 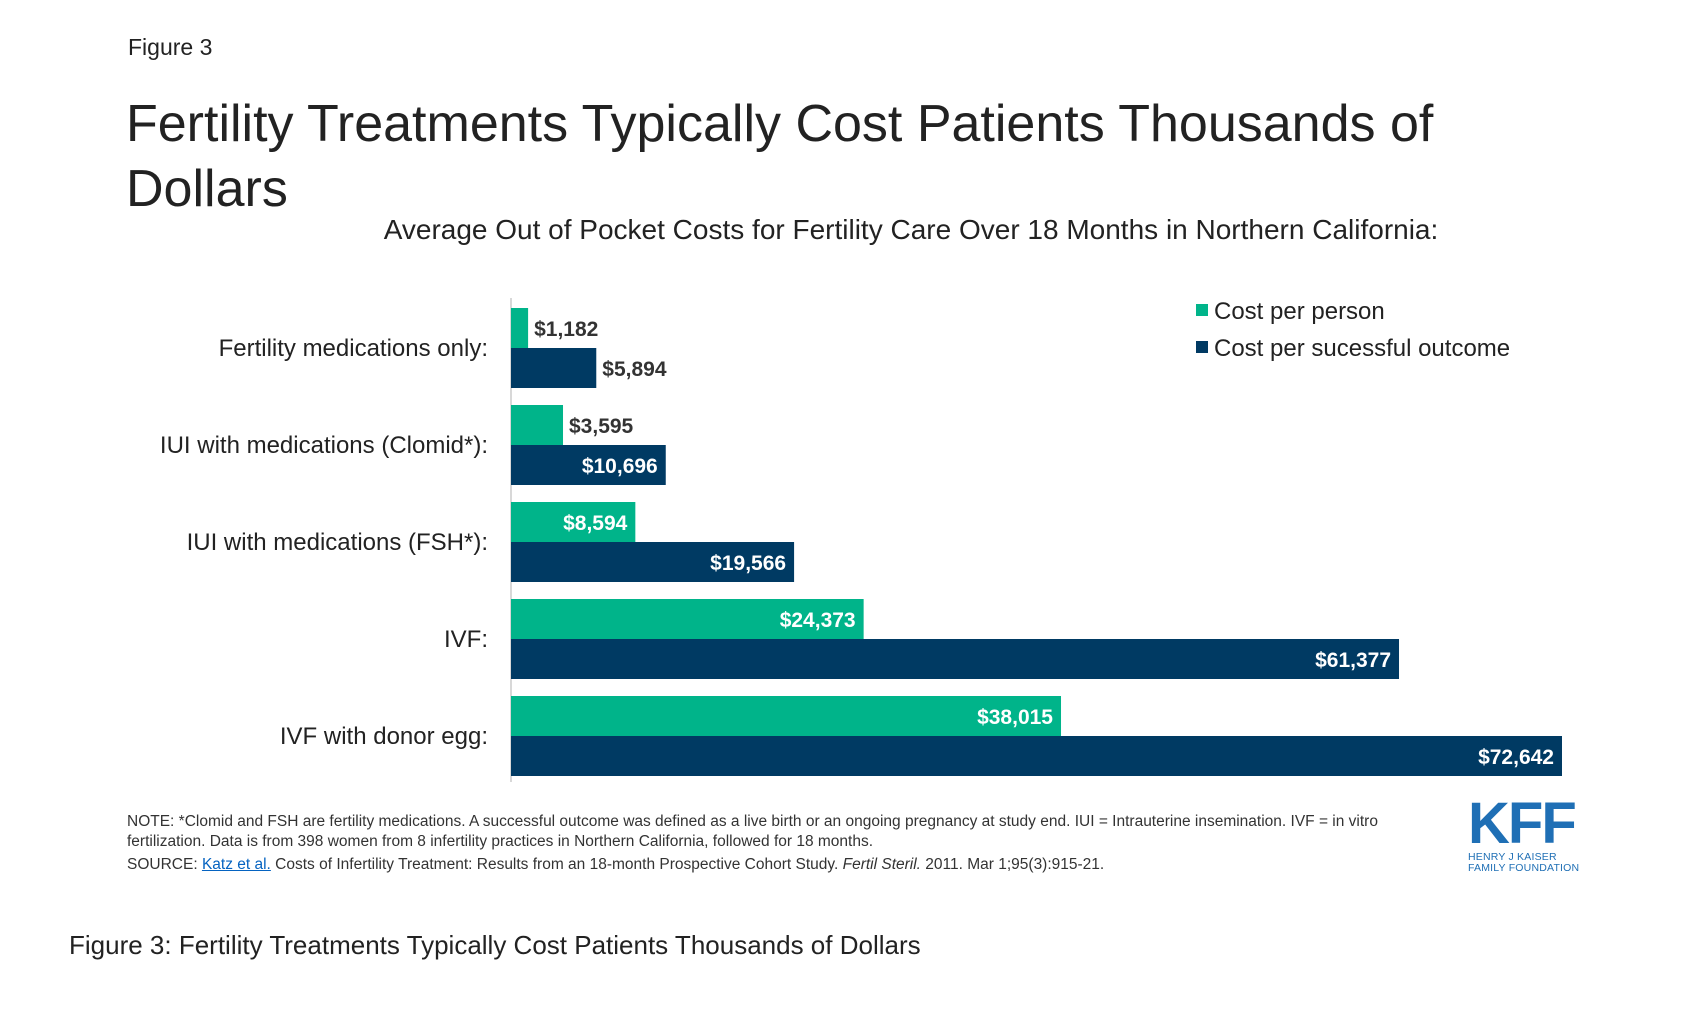 I want to click on source-prefix: SOURCE:, so click(x=164, y=864).